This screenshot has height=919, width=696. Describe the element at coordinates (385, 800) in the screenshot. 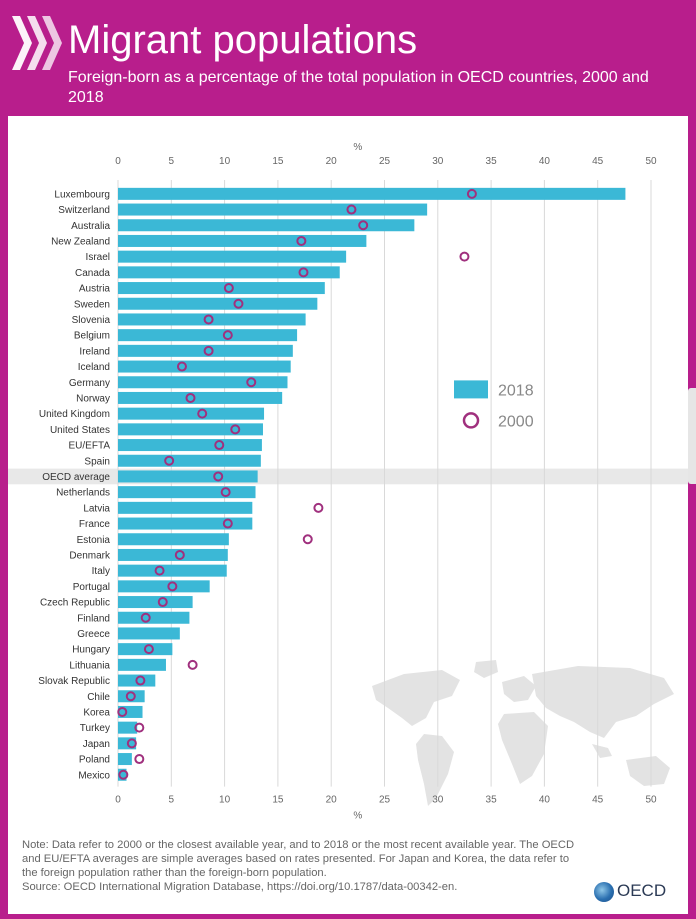

I see `x-tick-label-bottom: 25` at that location.